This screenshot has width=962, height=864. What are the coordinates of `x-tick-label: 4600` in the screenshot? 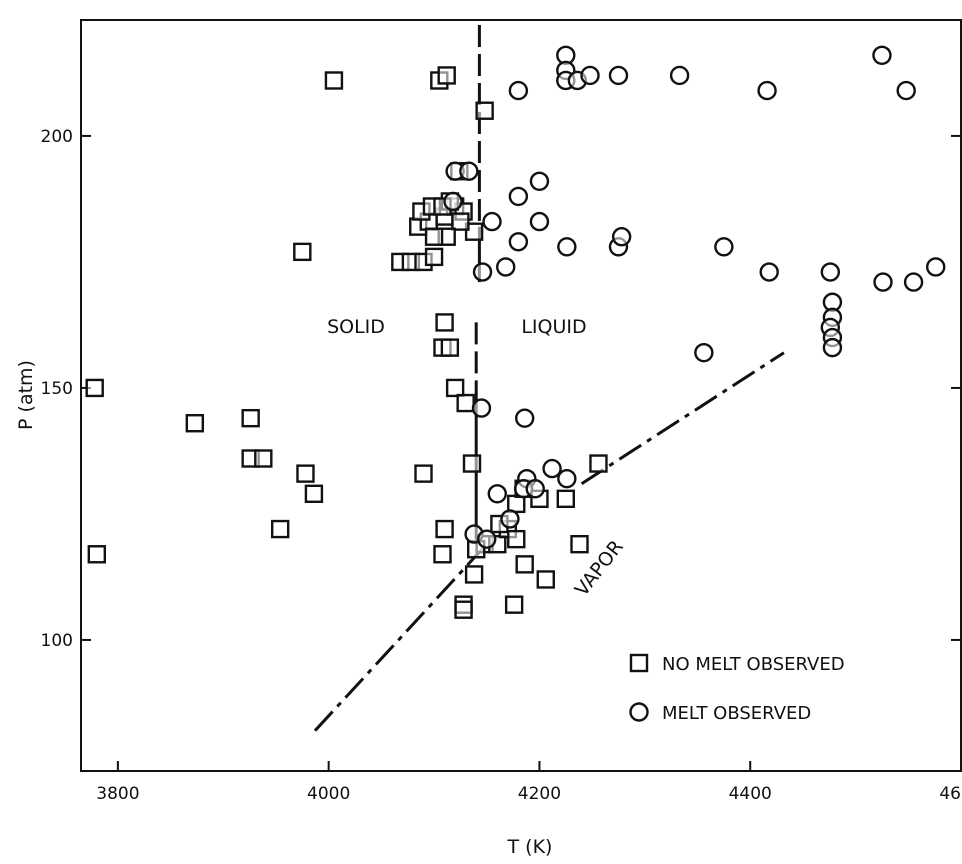 It's located at (950, 794).